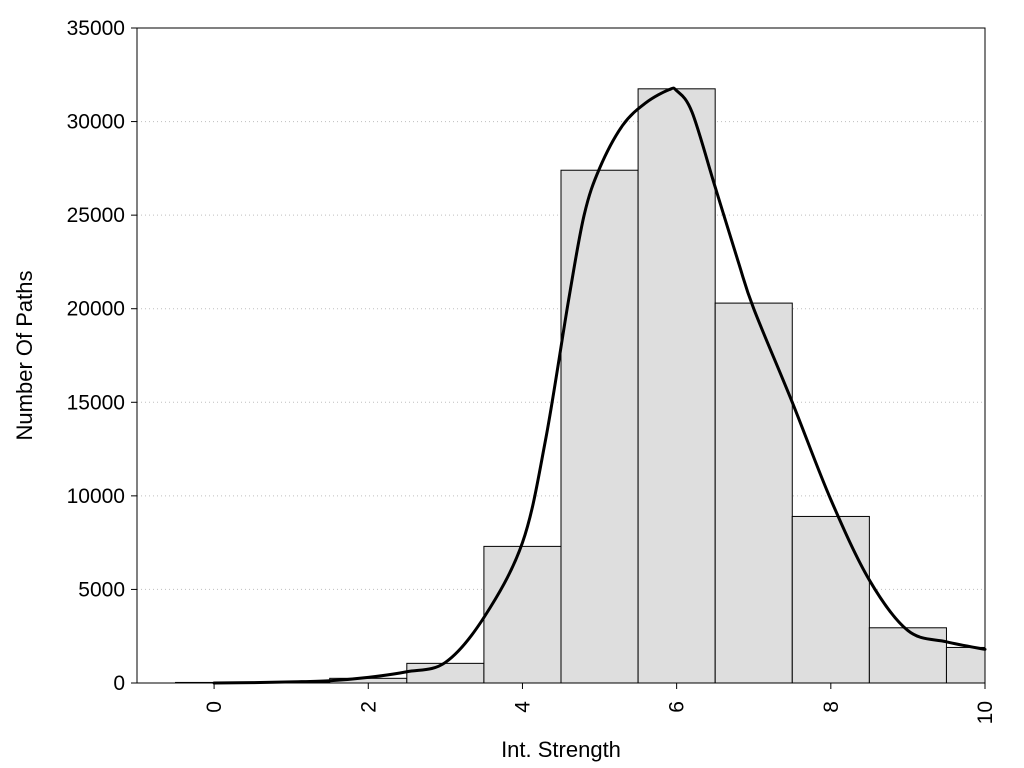 This screenshot has height=768, width=1024. What do you see at coordinates (214, 707) in the screenshot?
I see `x-tick-label: 0` at bounding box center [214, 707].